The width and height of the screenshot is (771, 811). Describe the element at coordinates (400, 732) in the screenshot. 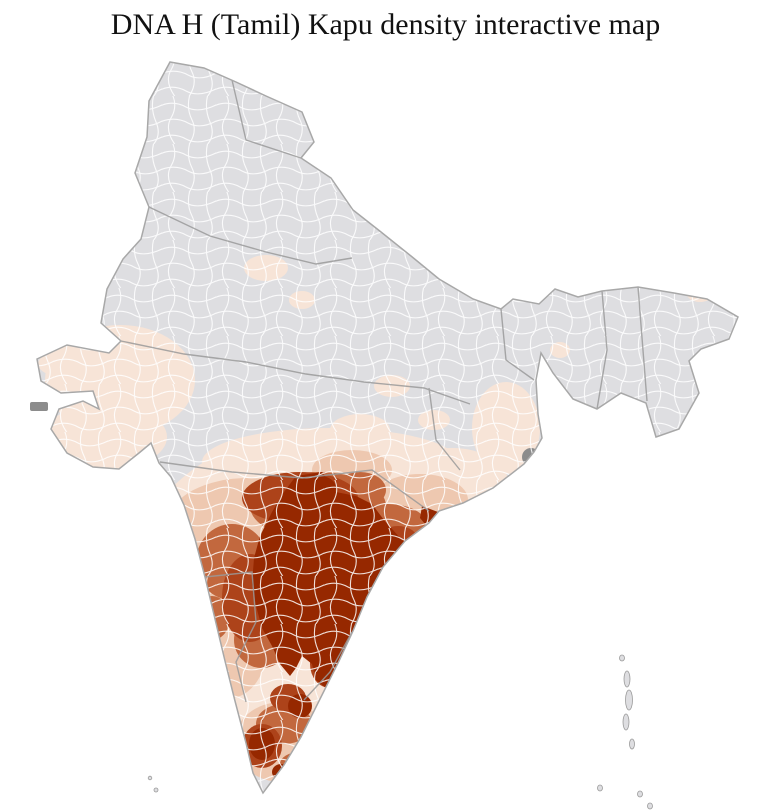

I see `andaman-nicobar-islands` at that location.